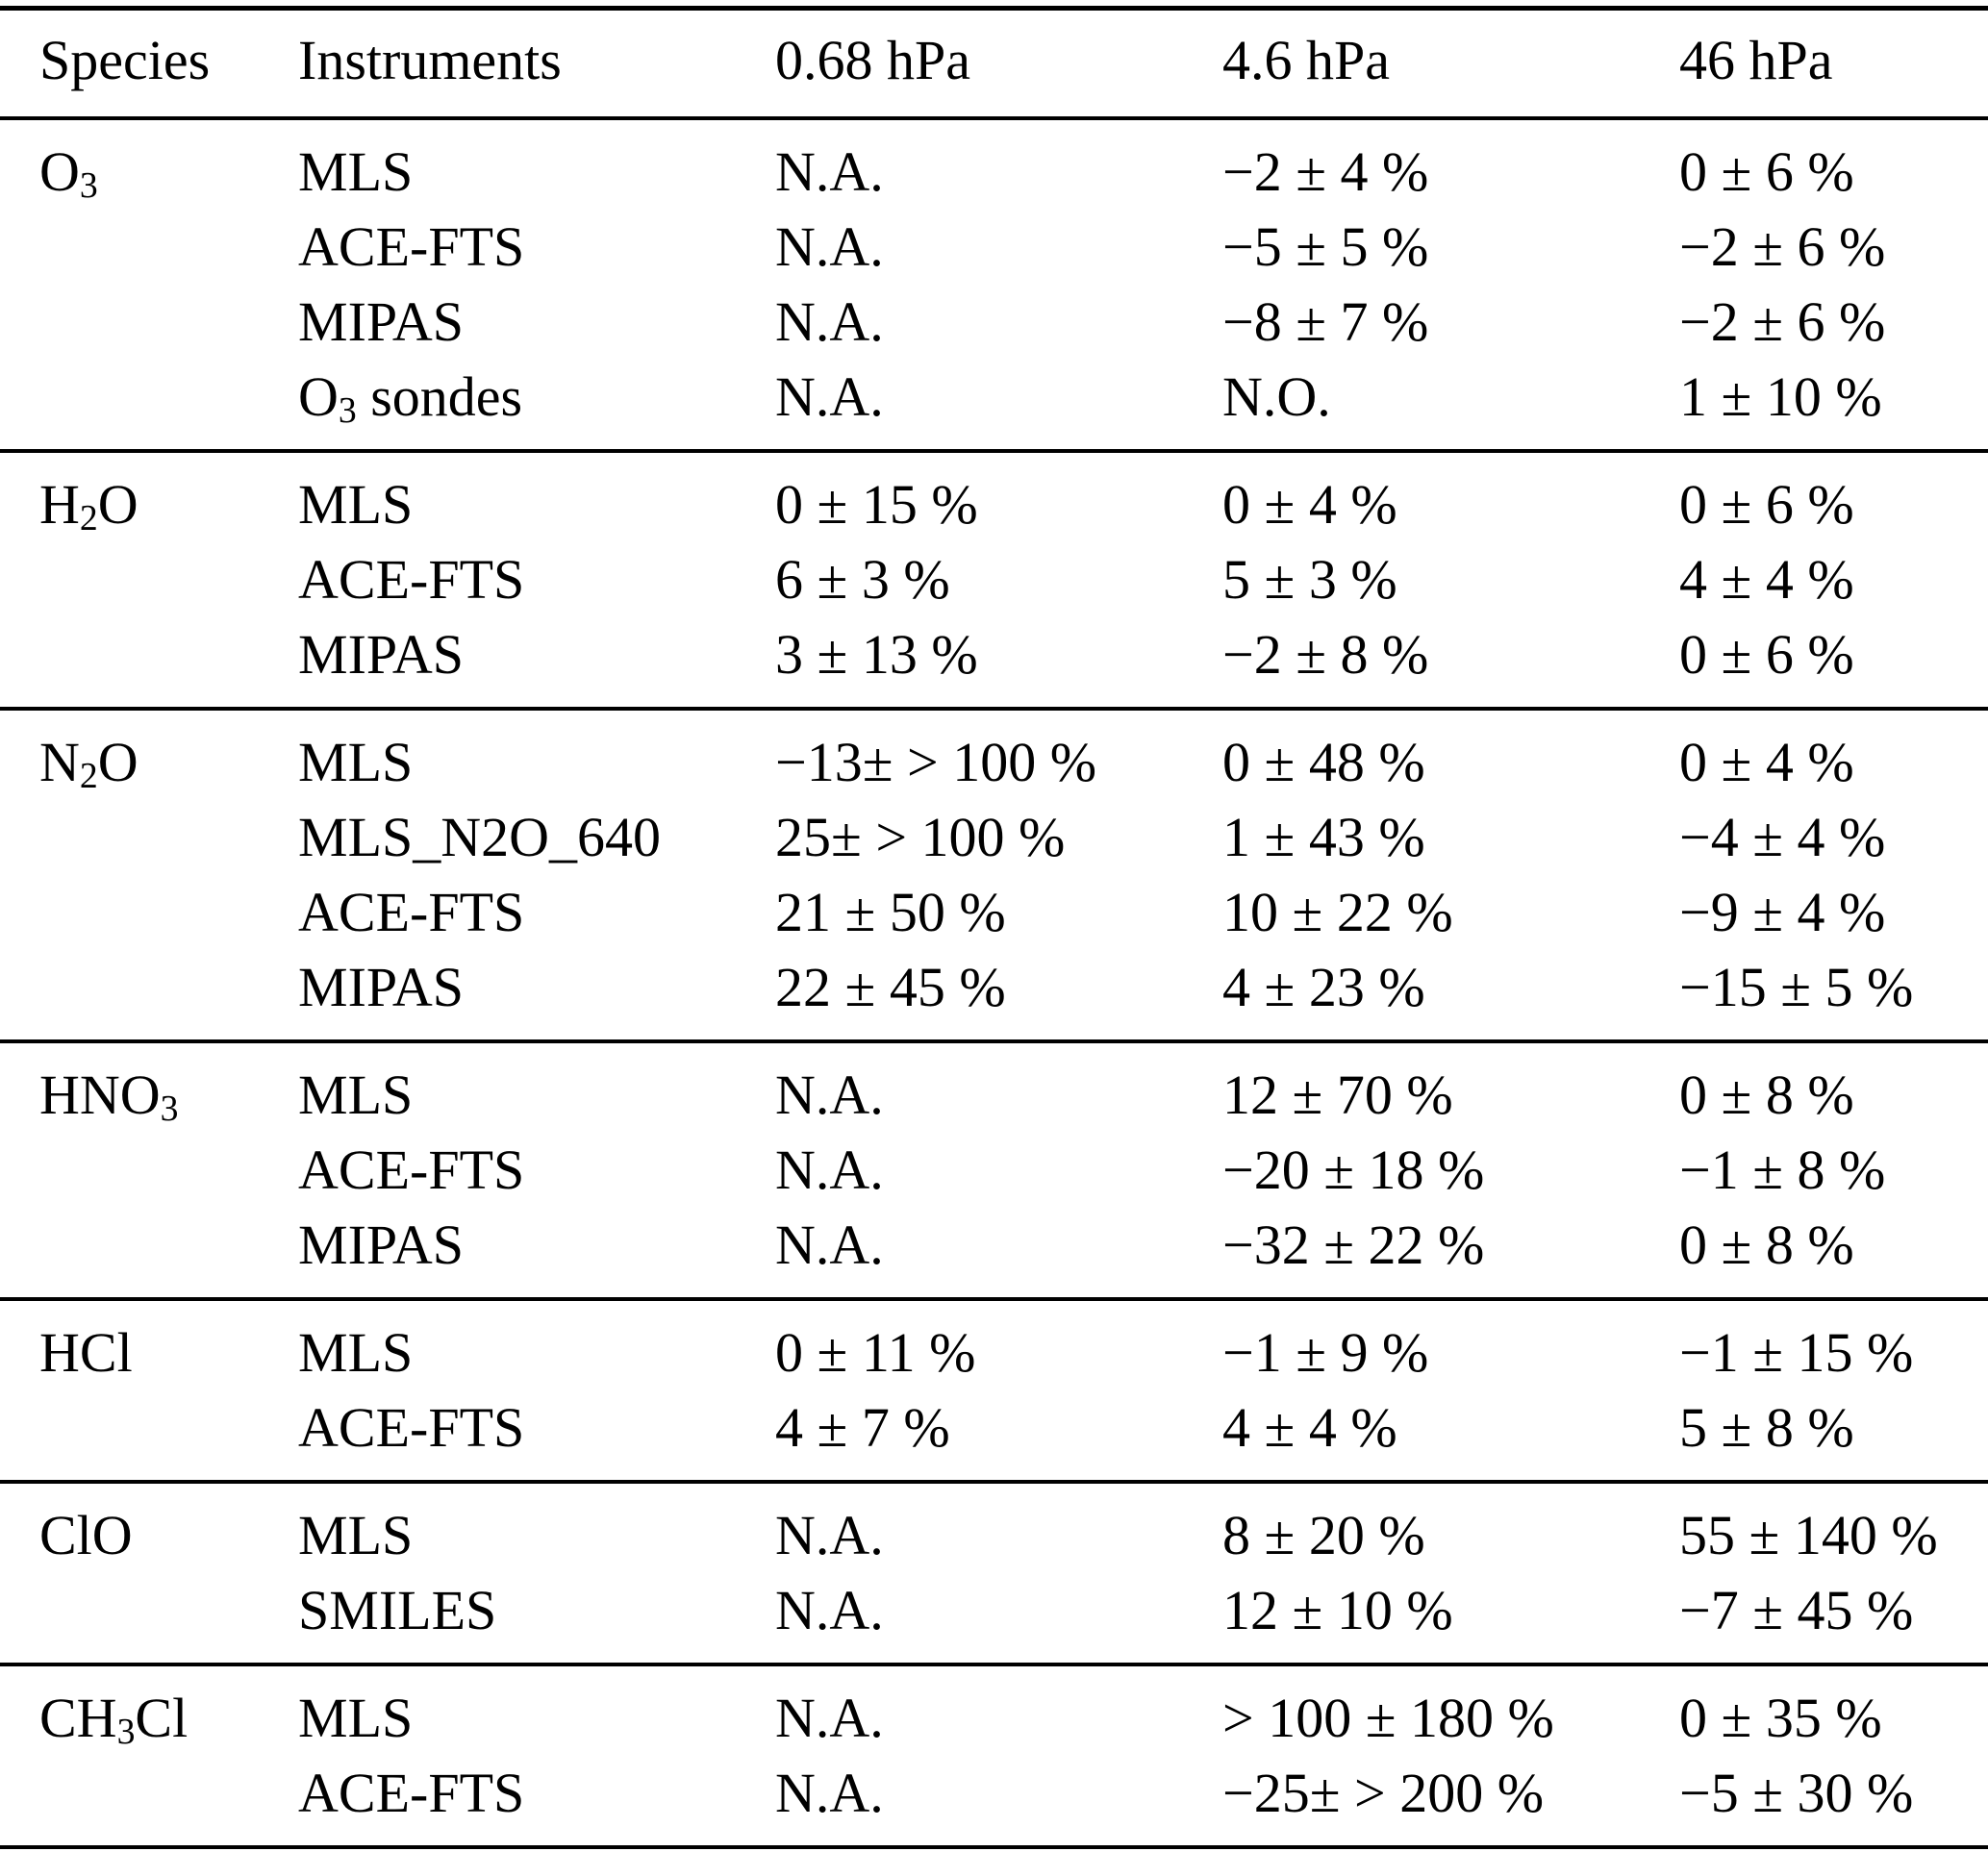 This screenshot has width=1988, height=1852. What do you see at coordinates (1323, 987) in the screenshot?
I see `value-cell: 4 ± 23 %` at bounding box center [1323, 987].